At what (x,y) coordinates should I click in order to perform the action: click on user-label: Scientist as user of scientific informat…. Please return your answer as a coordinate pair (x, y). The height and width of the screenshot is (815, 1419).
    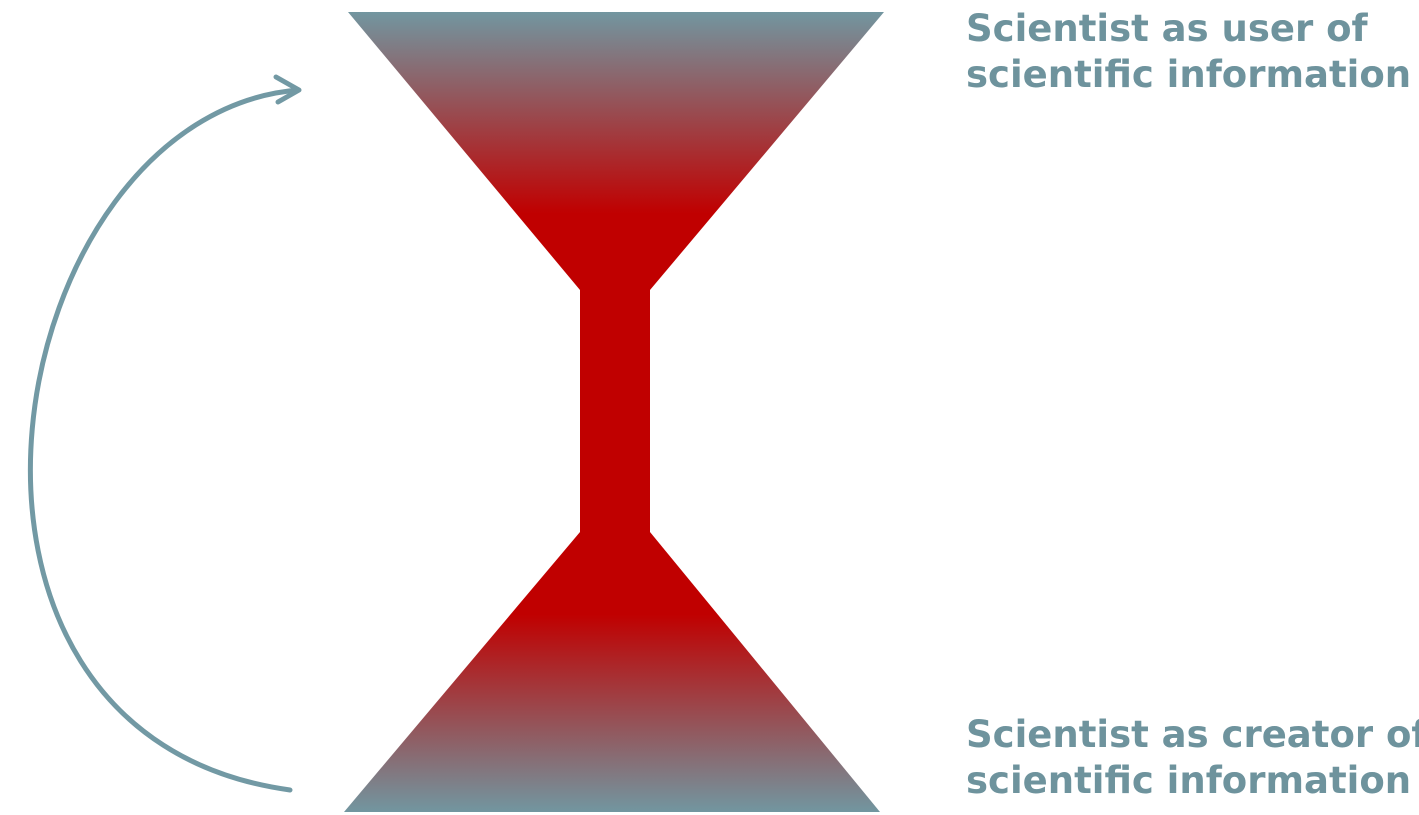
    Looking at the image, I should click on (1191, 52).